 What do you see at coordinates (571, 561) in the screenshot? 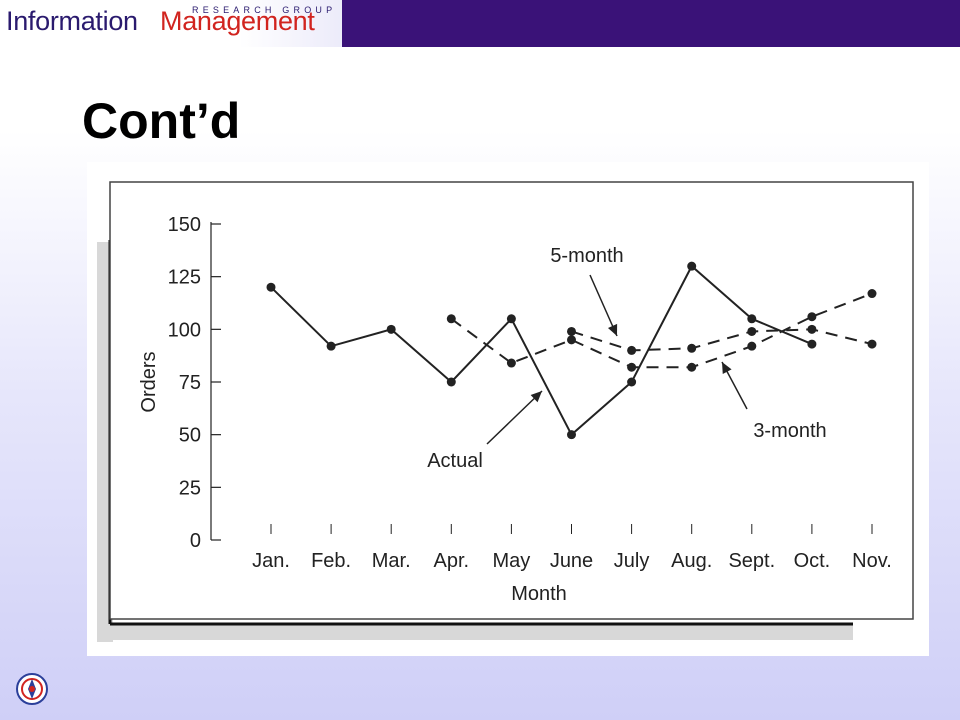
I see `x-tick-label: June` at bounding box center [571, 561].